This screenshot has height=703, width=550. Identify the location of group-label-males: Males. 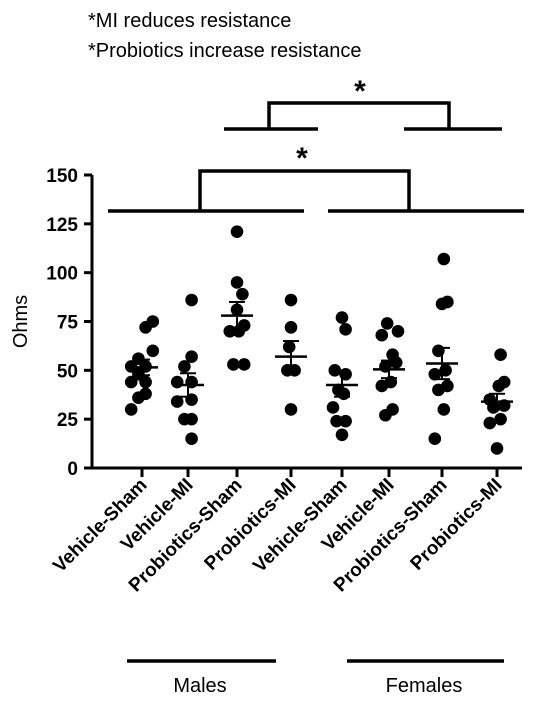
(199, 686).